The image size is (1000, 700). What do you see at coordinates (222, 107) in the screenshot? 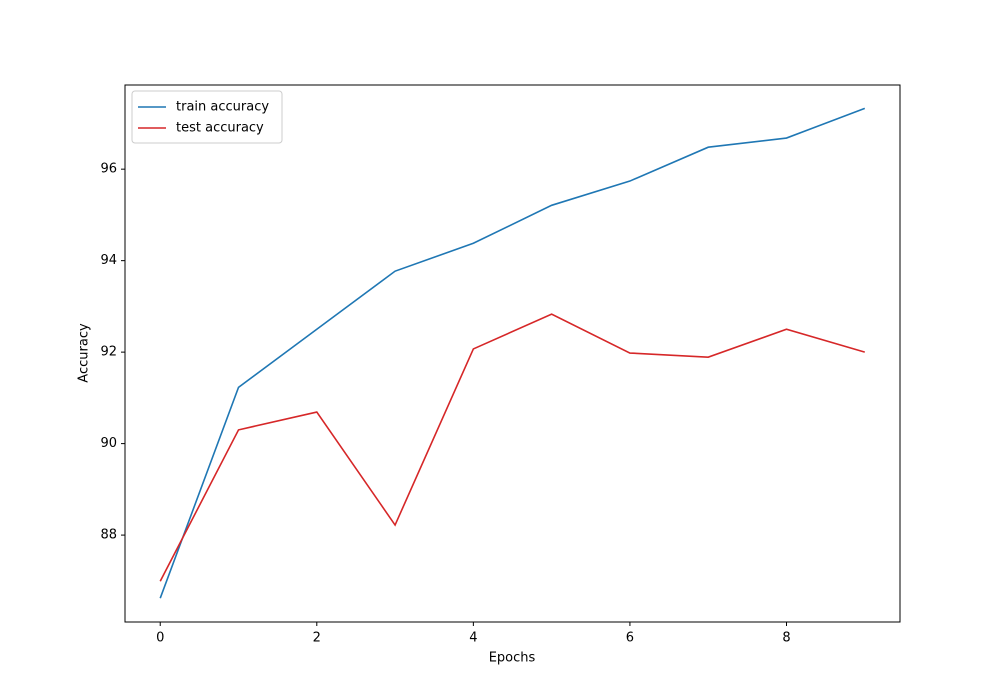
I see `legend-label: train accuracy` at bounding box center [222, 107].